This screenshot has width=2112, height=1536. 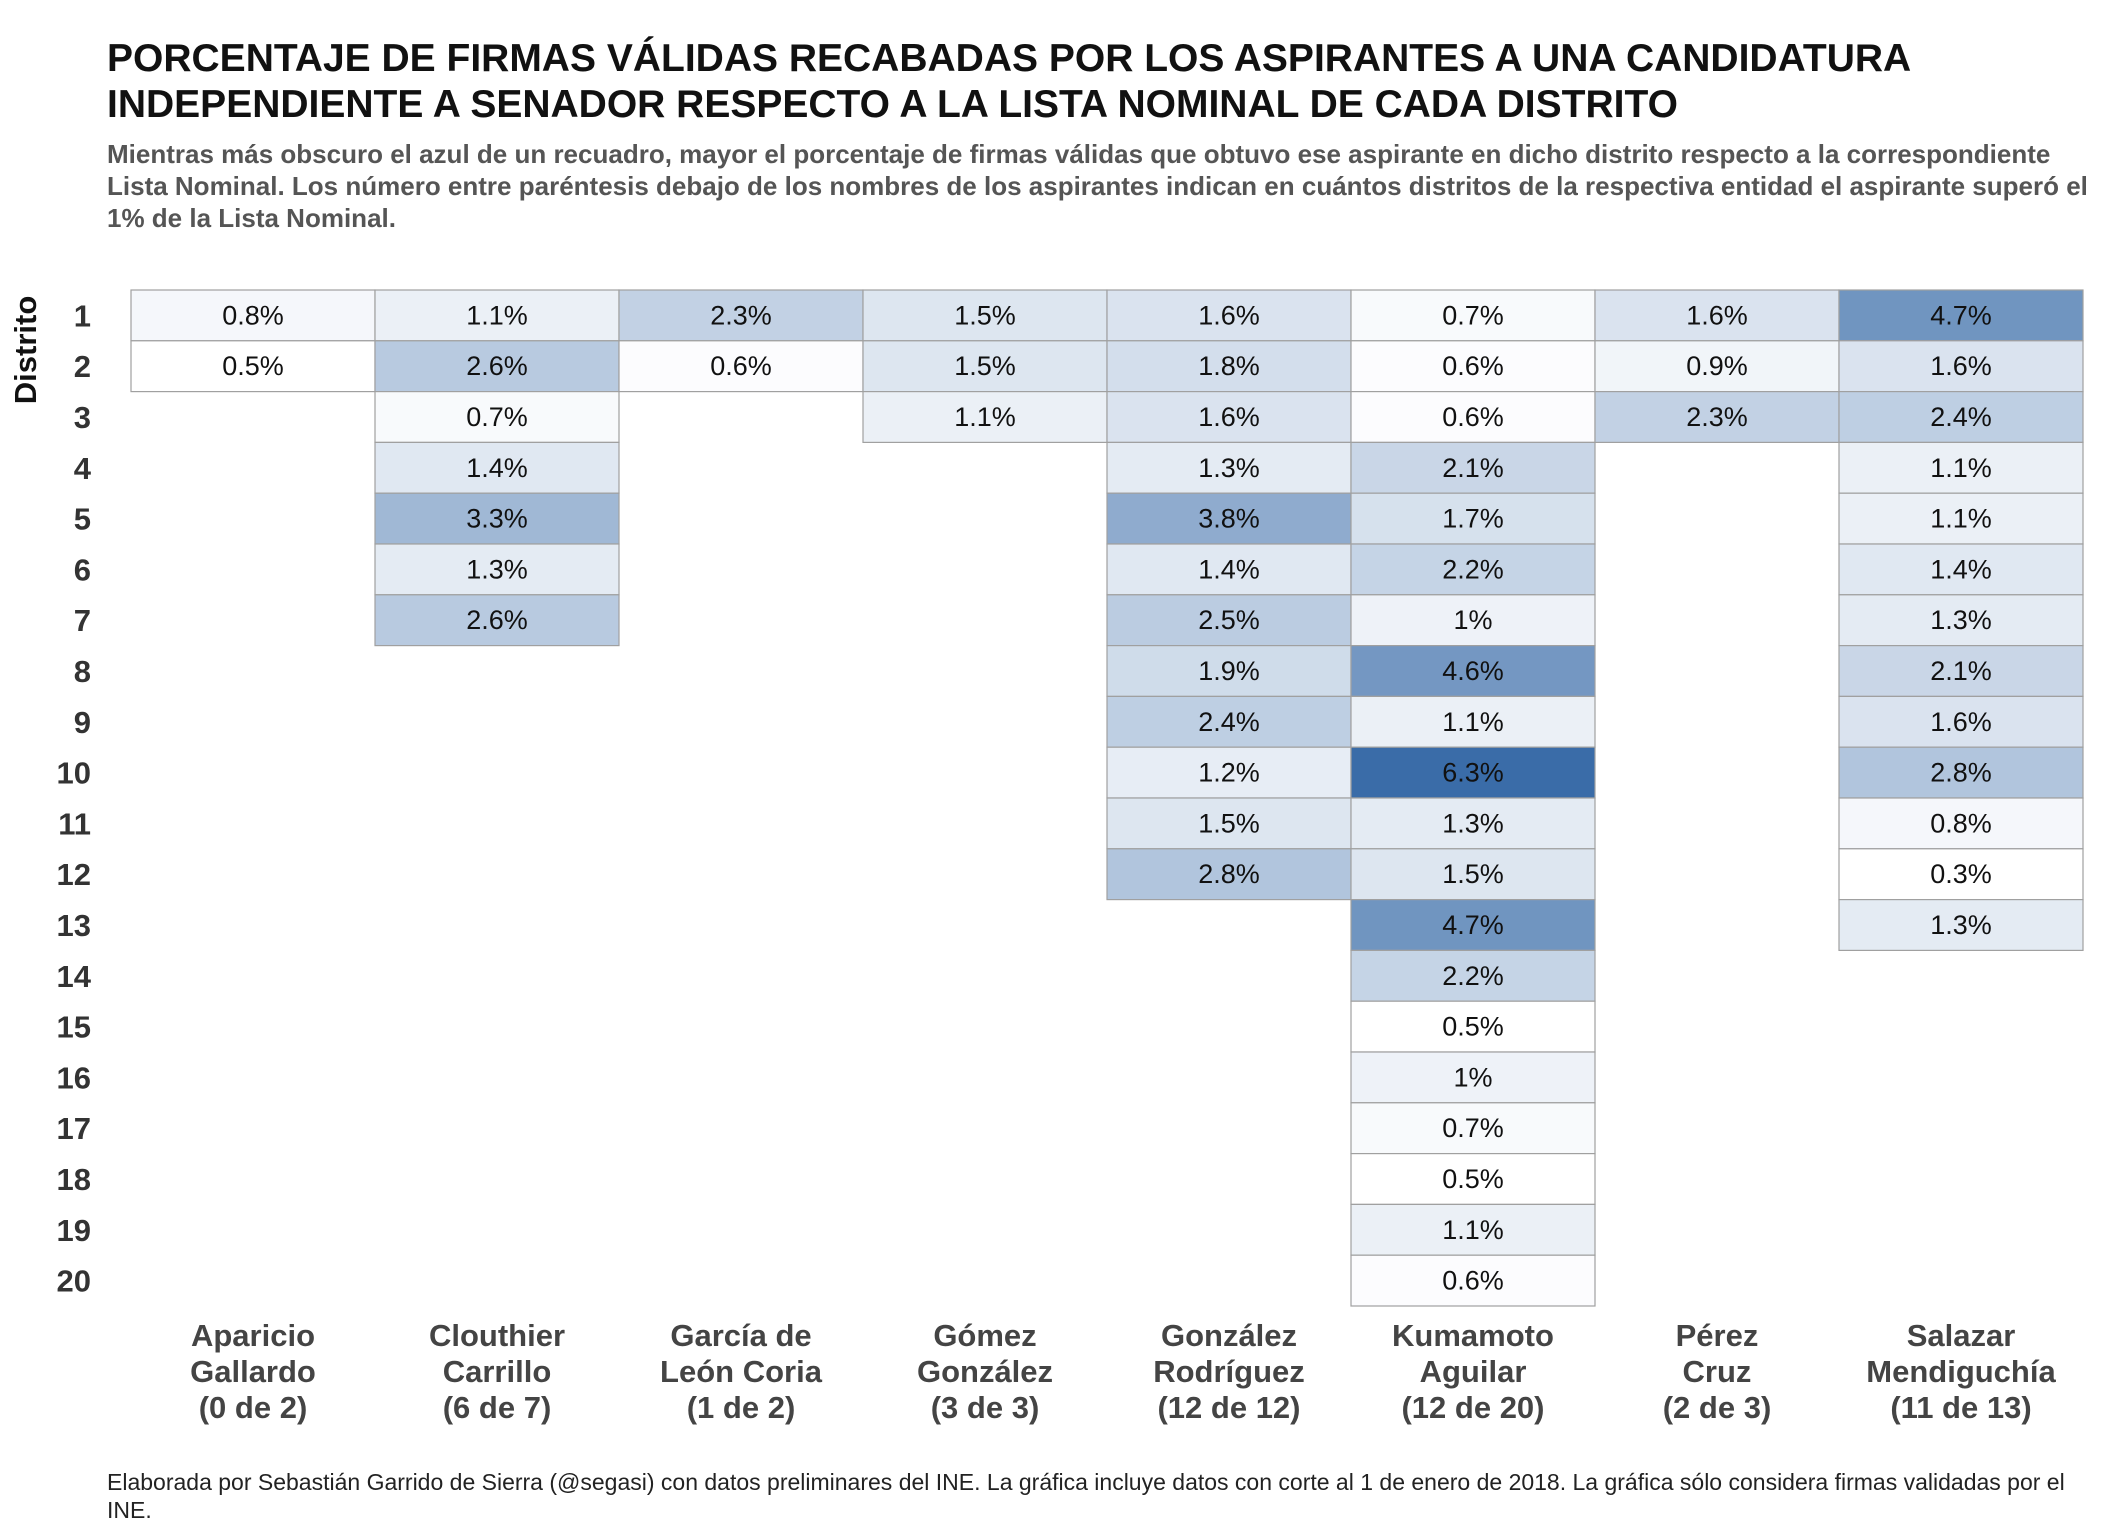 What do you see at coordinates (1961, 874) in the screenshot?
I see `heatmap-cell: 0.3%` at bounding box center [1961, 874].